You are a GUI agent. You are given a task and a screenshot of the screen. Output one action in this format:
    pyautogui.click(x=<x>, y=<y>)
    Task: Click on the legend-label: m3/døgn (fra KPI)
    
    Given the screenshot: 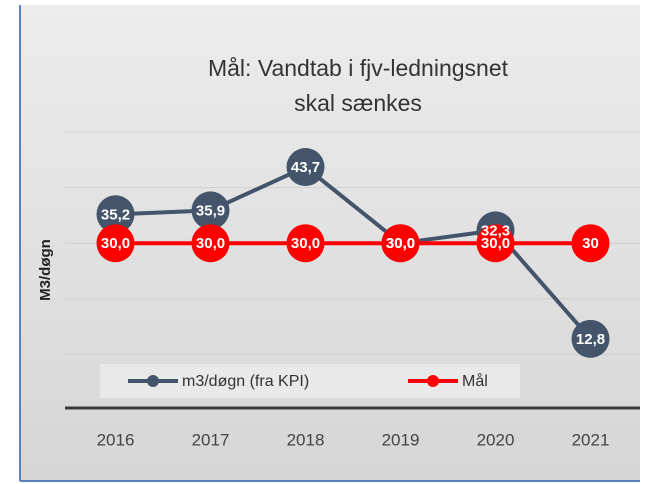 What is the action you would take?
    pyautogui.click(x=245, y=381)
    